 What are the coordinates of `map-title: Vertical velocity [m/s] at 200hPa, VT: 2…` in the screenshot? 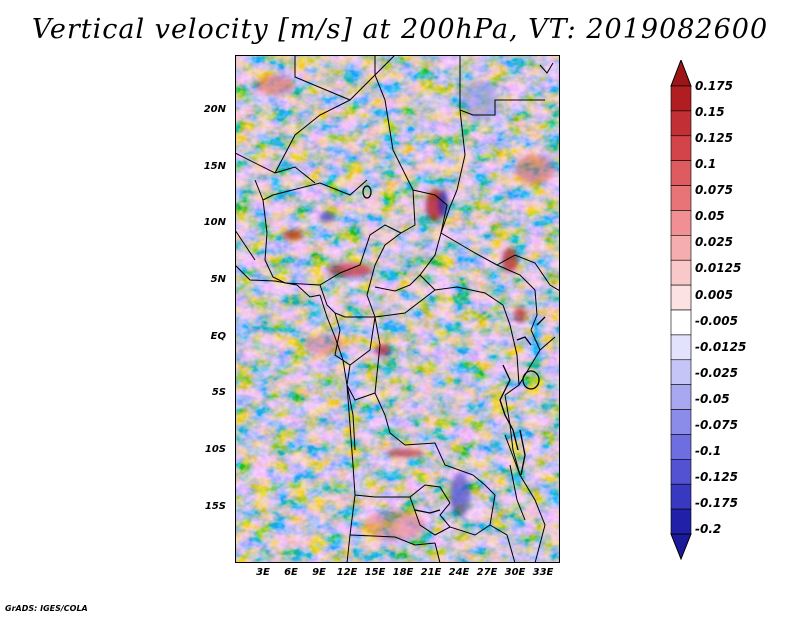 It's located at (400, 29).